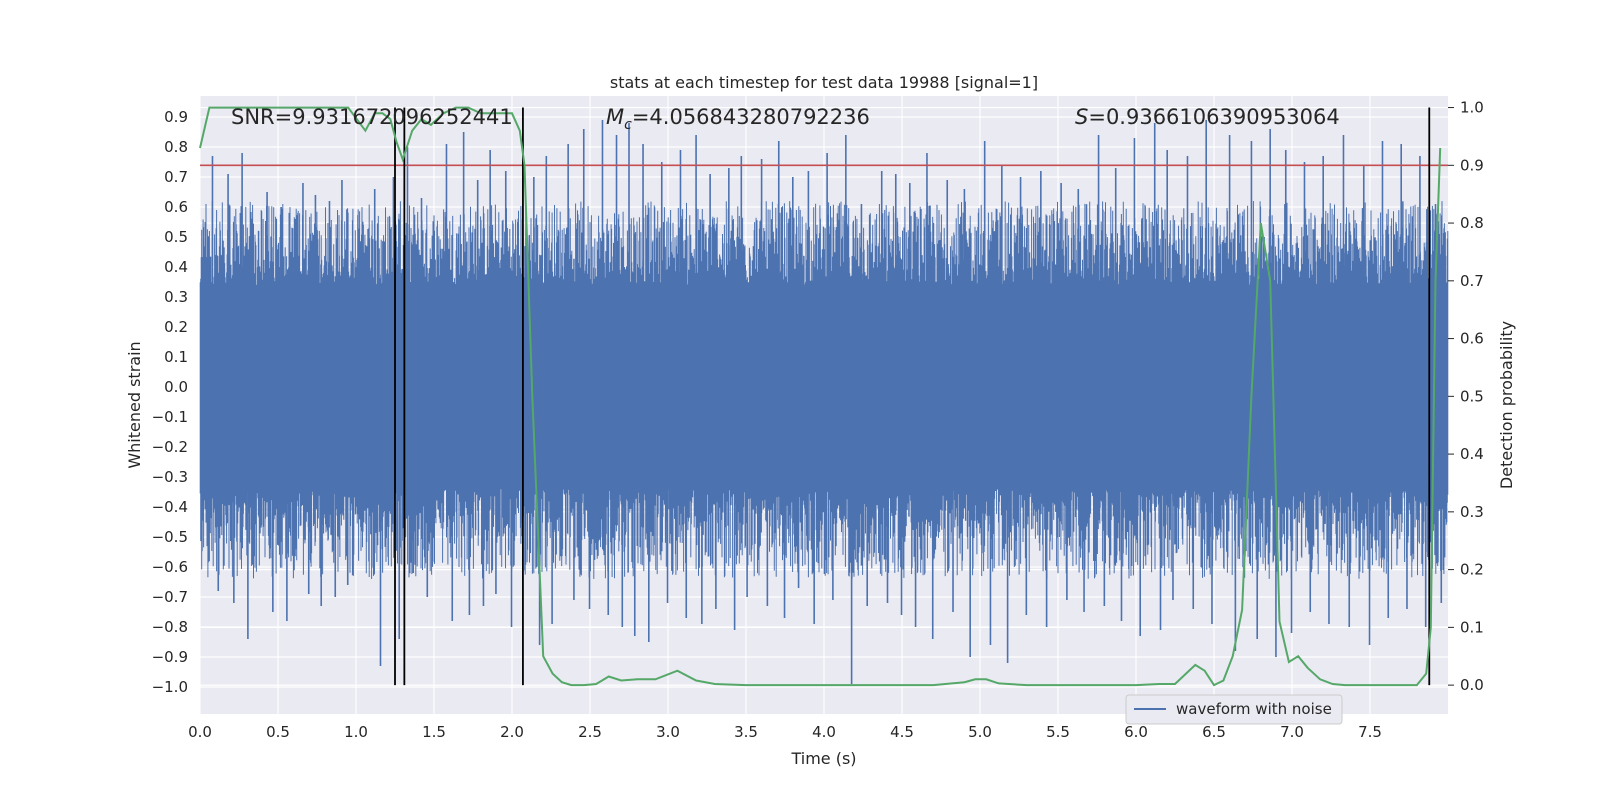 The image size is (1600, 800). What do you see at coordinates (1472, 165) in the screenshot?
I see `right-tick-label: 0.9` at bounding box center [1472, 165].